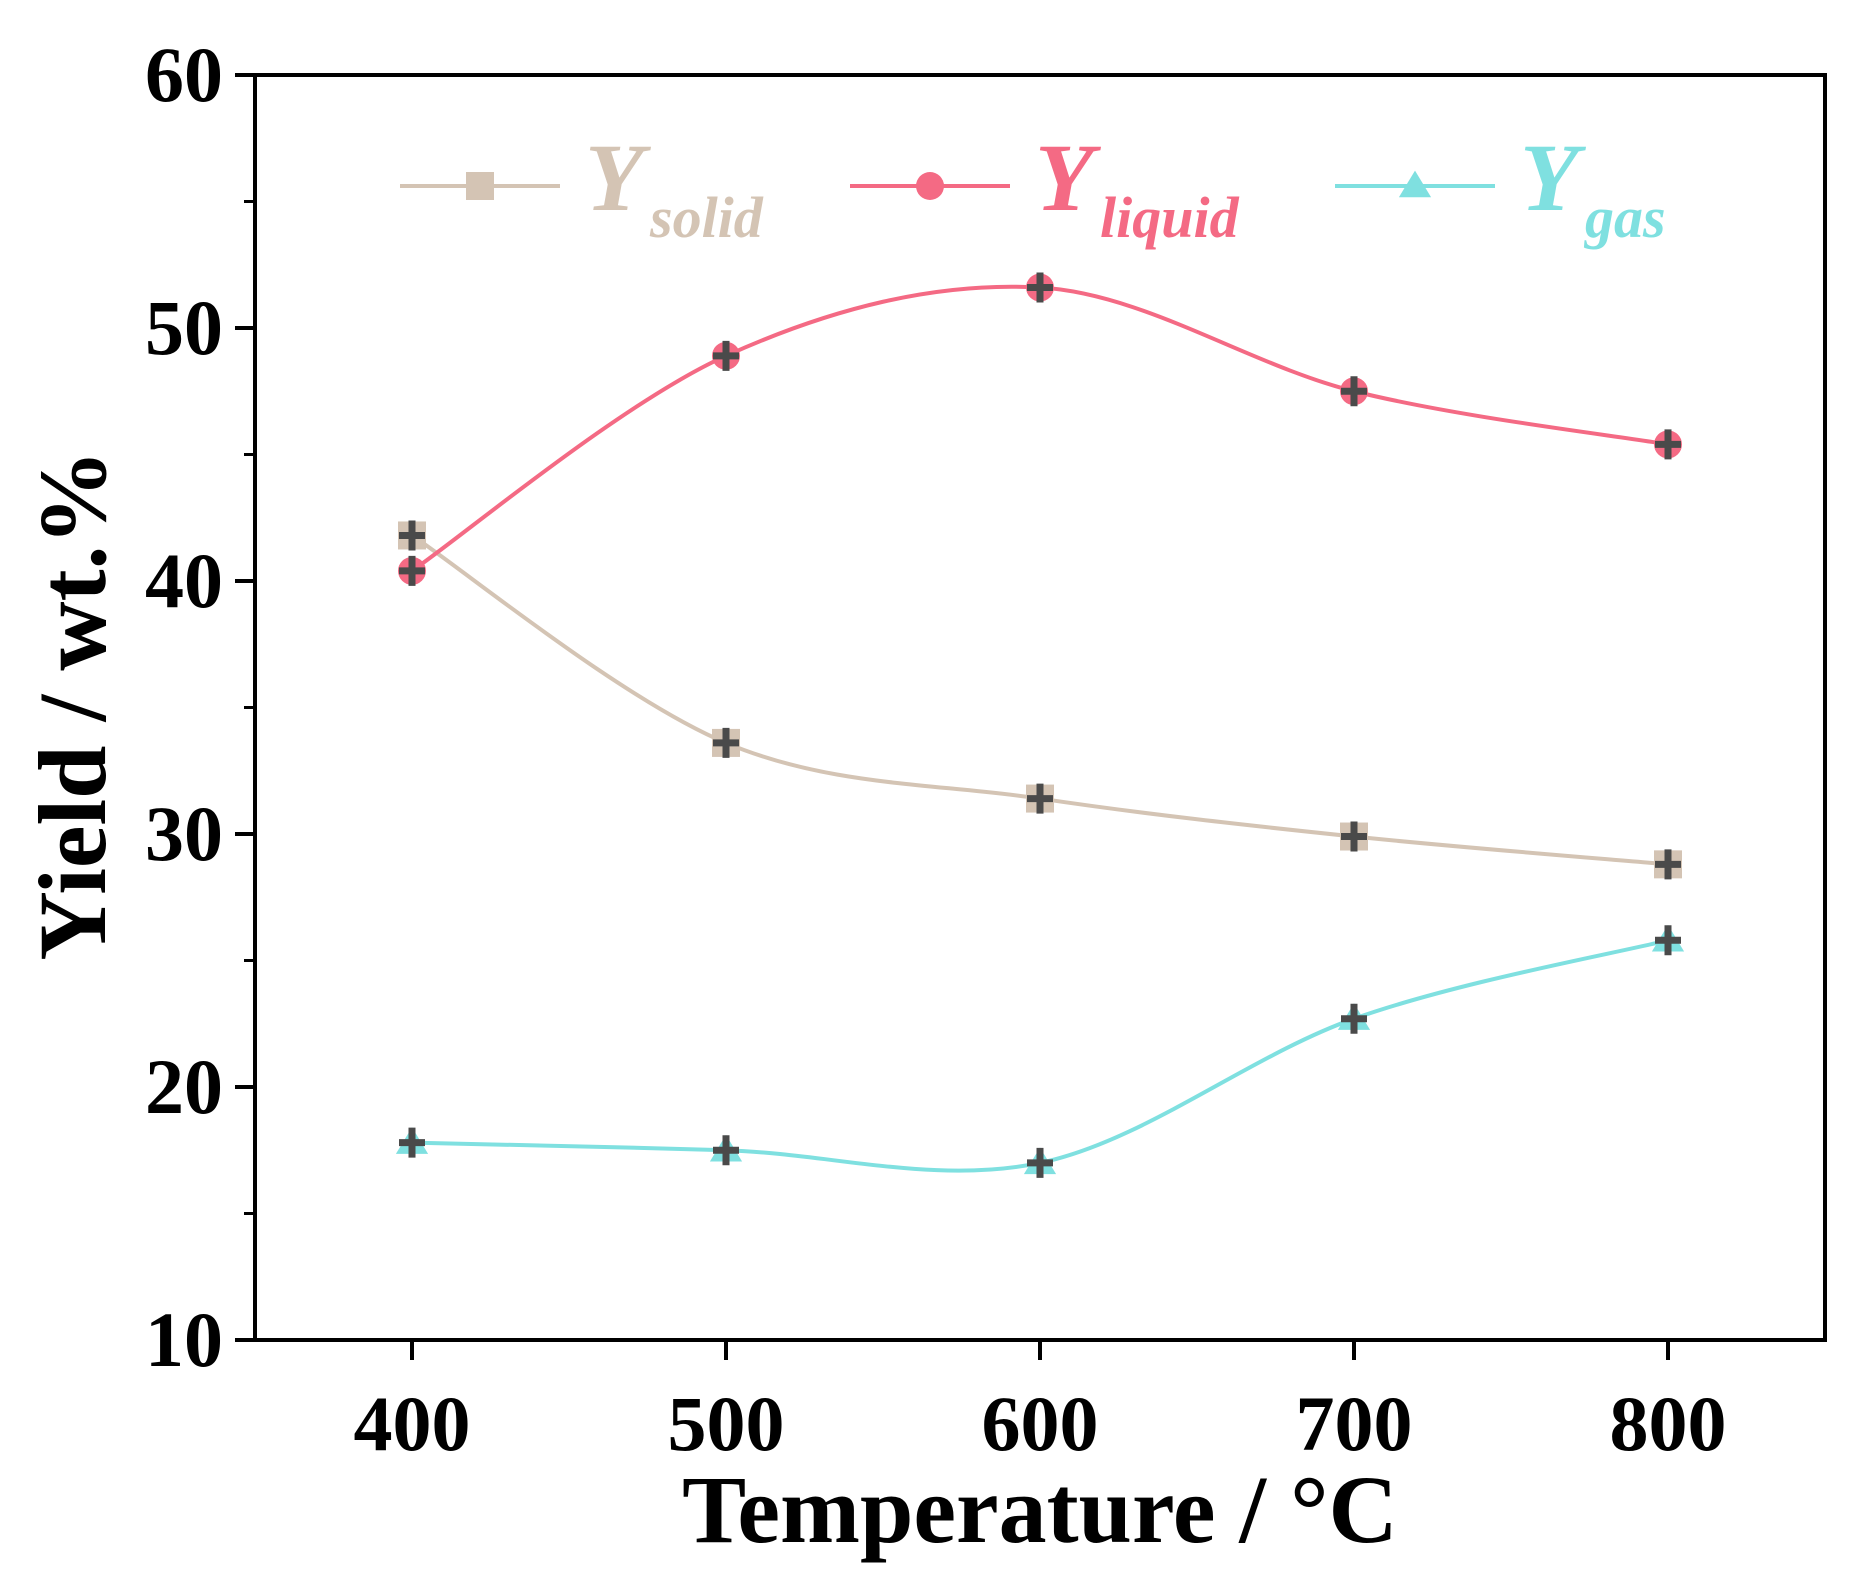  Describe the element at coordinates (184, 833) in the screenshot. I see `y-tick-label: 30` at that location.